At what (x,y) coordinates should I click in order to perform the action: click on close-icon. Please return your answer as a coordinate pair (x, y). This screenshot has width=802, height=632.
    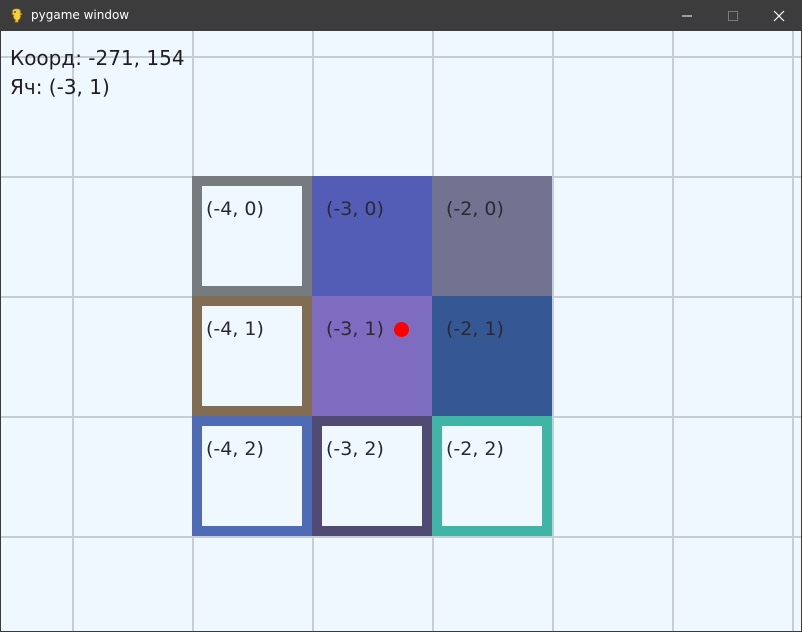
    Looking at the image, I should click on (779, 16).